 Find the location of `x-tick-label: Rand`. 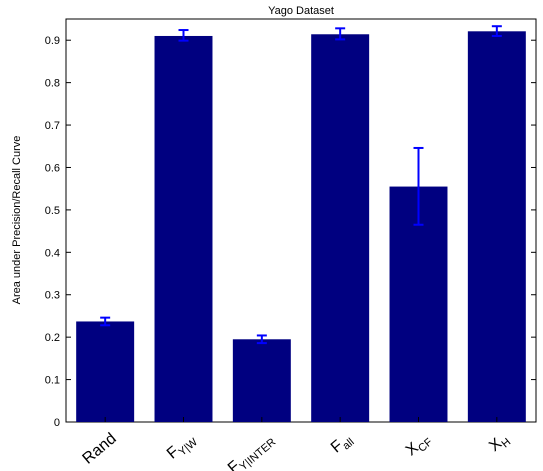

x-tick-label: Rand is located at coordinates (100, 449).